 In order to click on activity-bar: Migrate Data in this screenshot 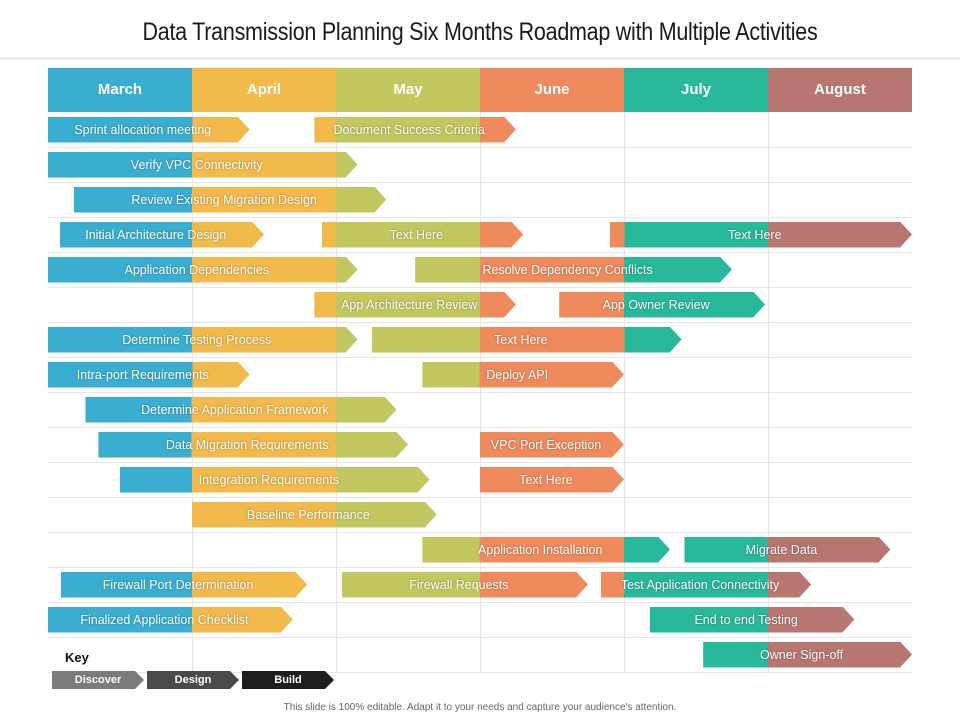, I will do `click(787, 549)`.